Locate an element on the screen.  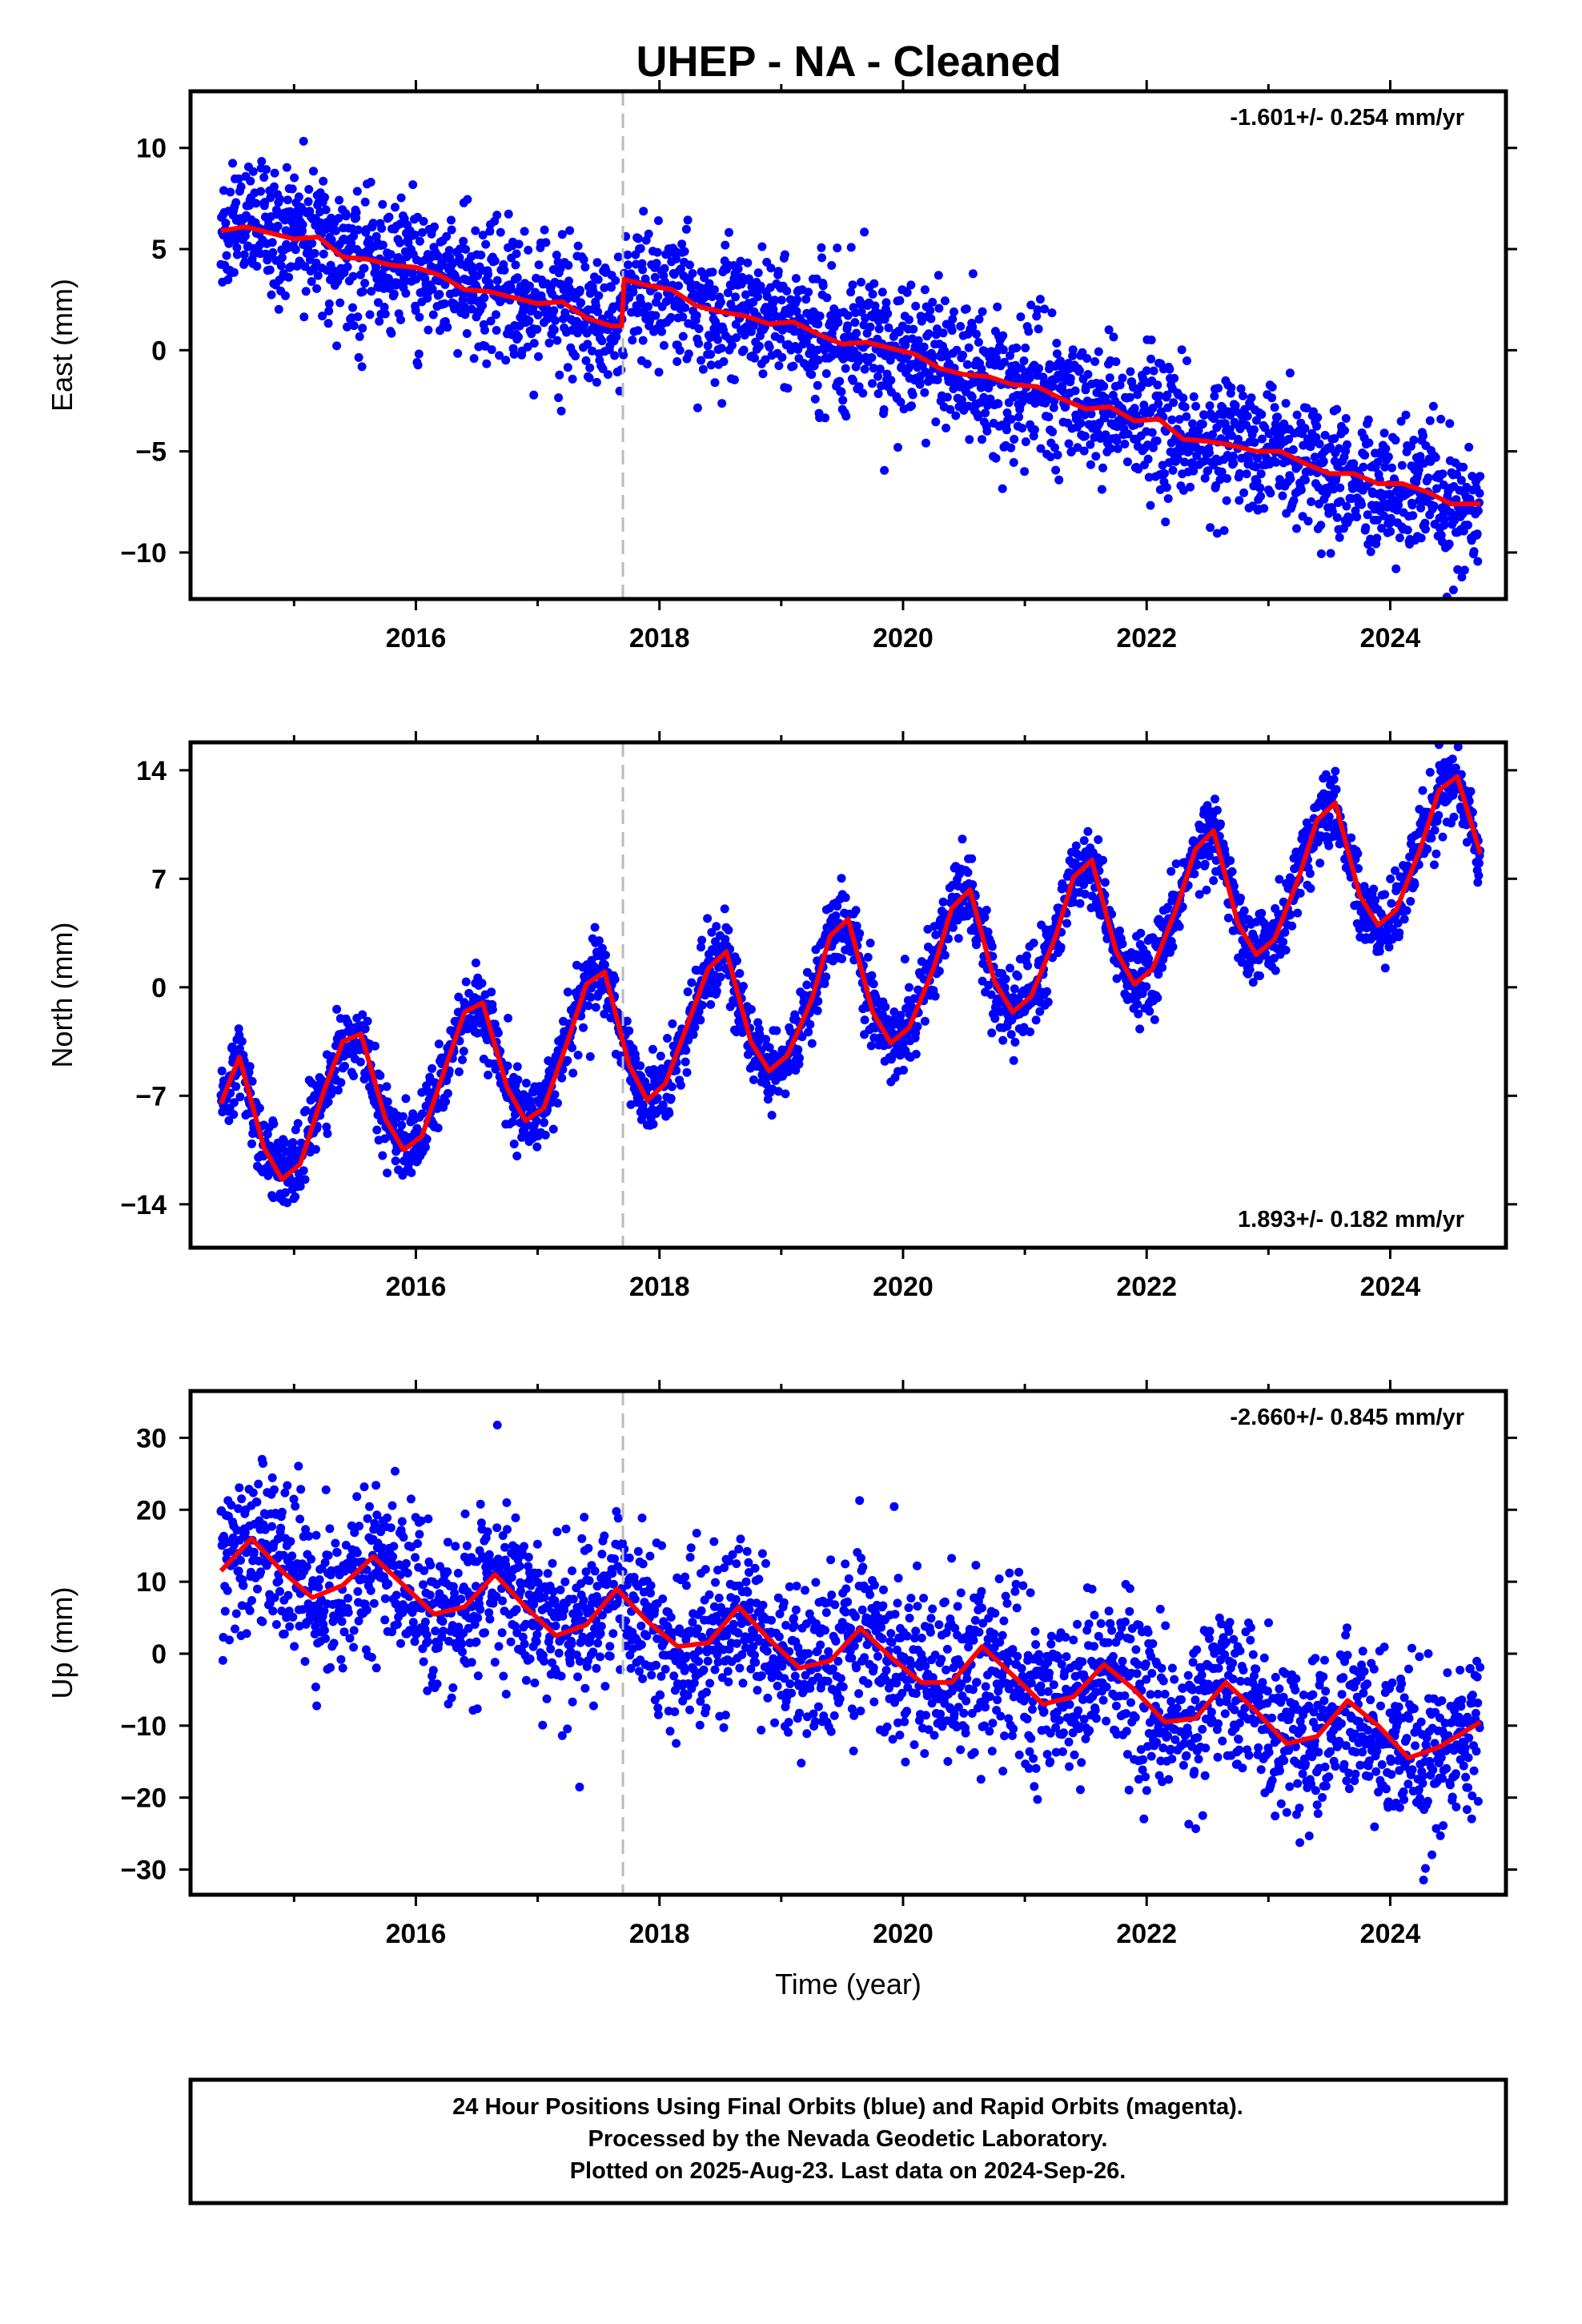
chart-title: UHEP - NA - Cleaned is located at coordinates (848, 62).